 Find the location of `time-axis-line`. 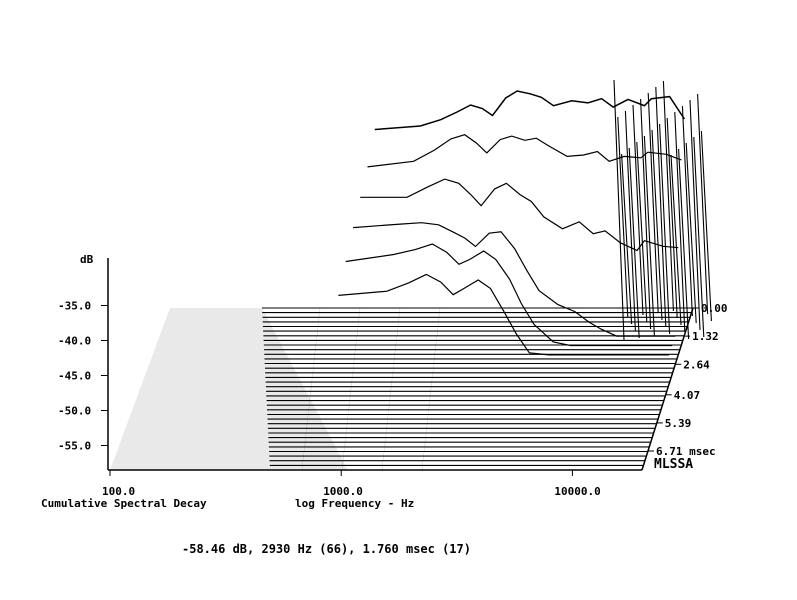

time-axis-line is located at coordinates (667, 389).